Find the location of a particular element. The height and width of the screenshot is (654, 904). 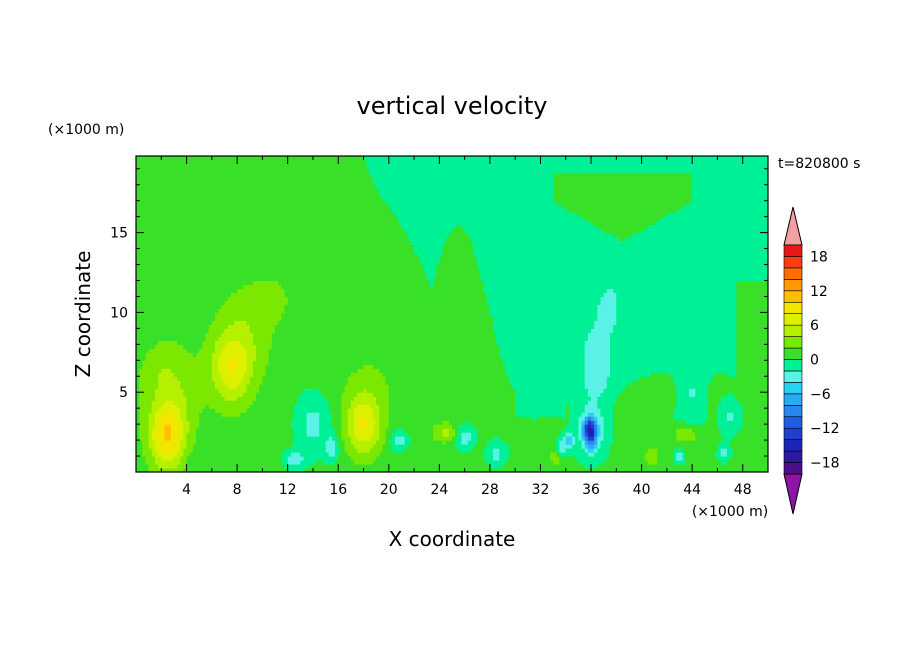

chart-title: vertical velocity is located at coordinates (452, 106).